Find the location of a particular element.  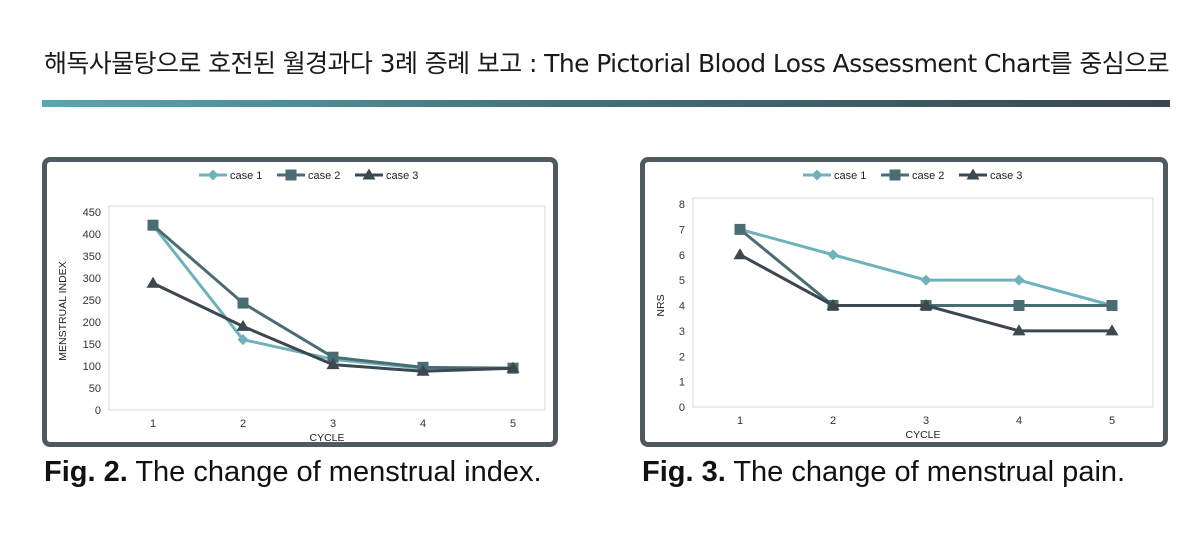

y-tick-label: 400 is located at coordinates (92, 235).